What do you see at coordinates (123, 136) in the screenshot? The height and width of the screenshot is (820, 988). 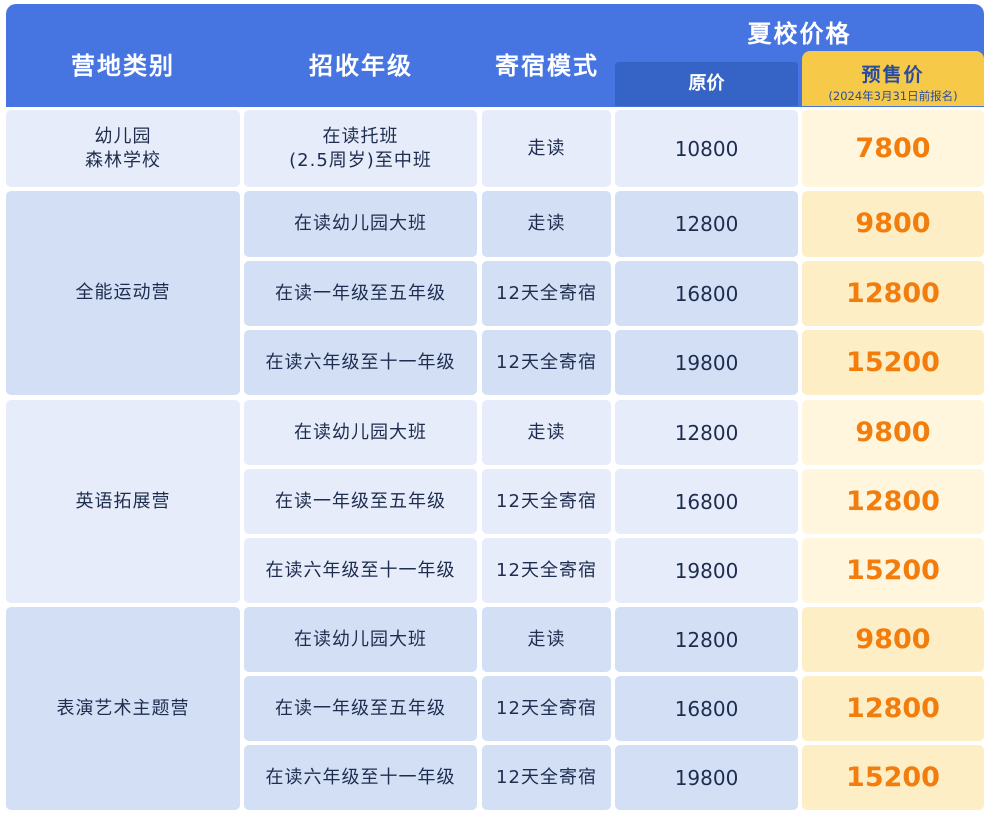 I see `camp-category-text: 幼儿园` at bounding box center [123, 136].